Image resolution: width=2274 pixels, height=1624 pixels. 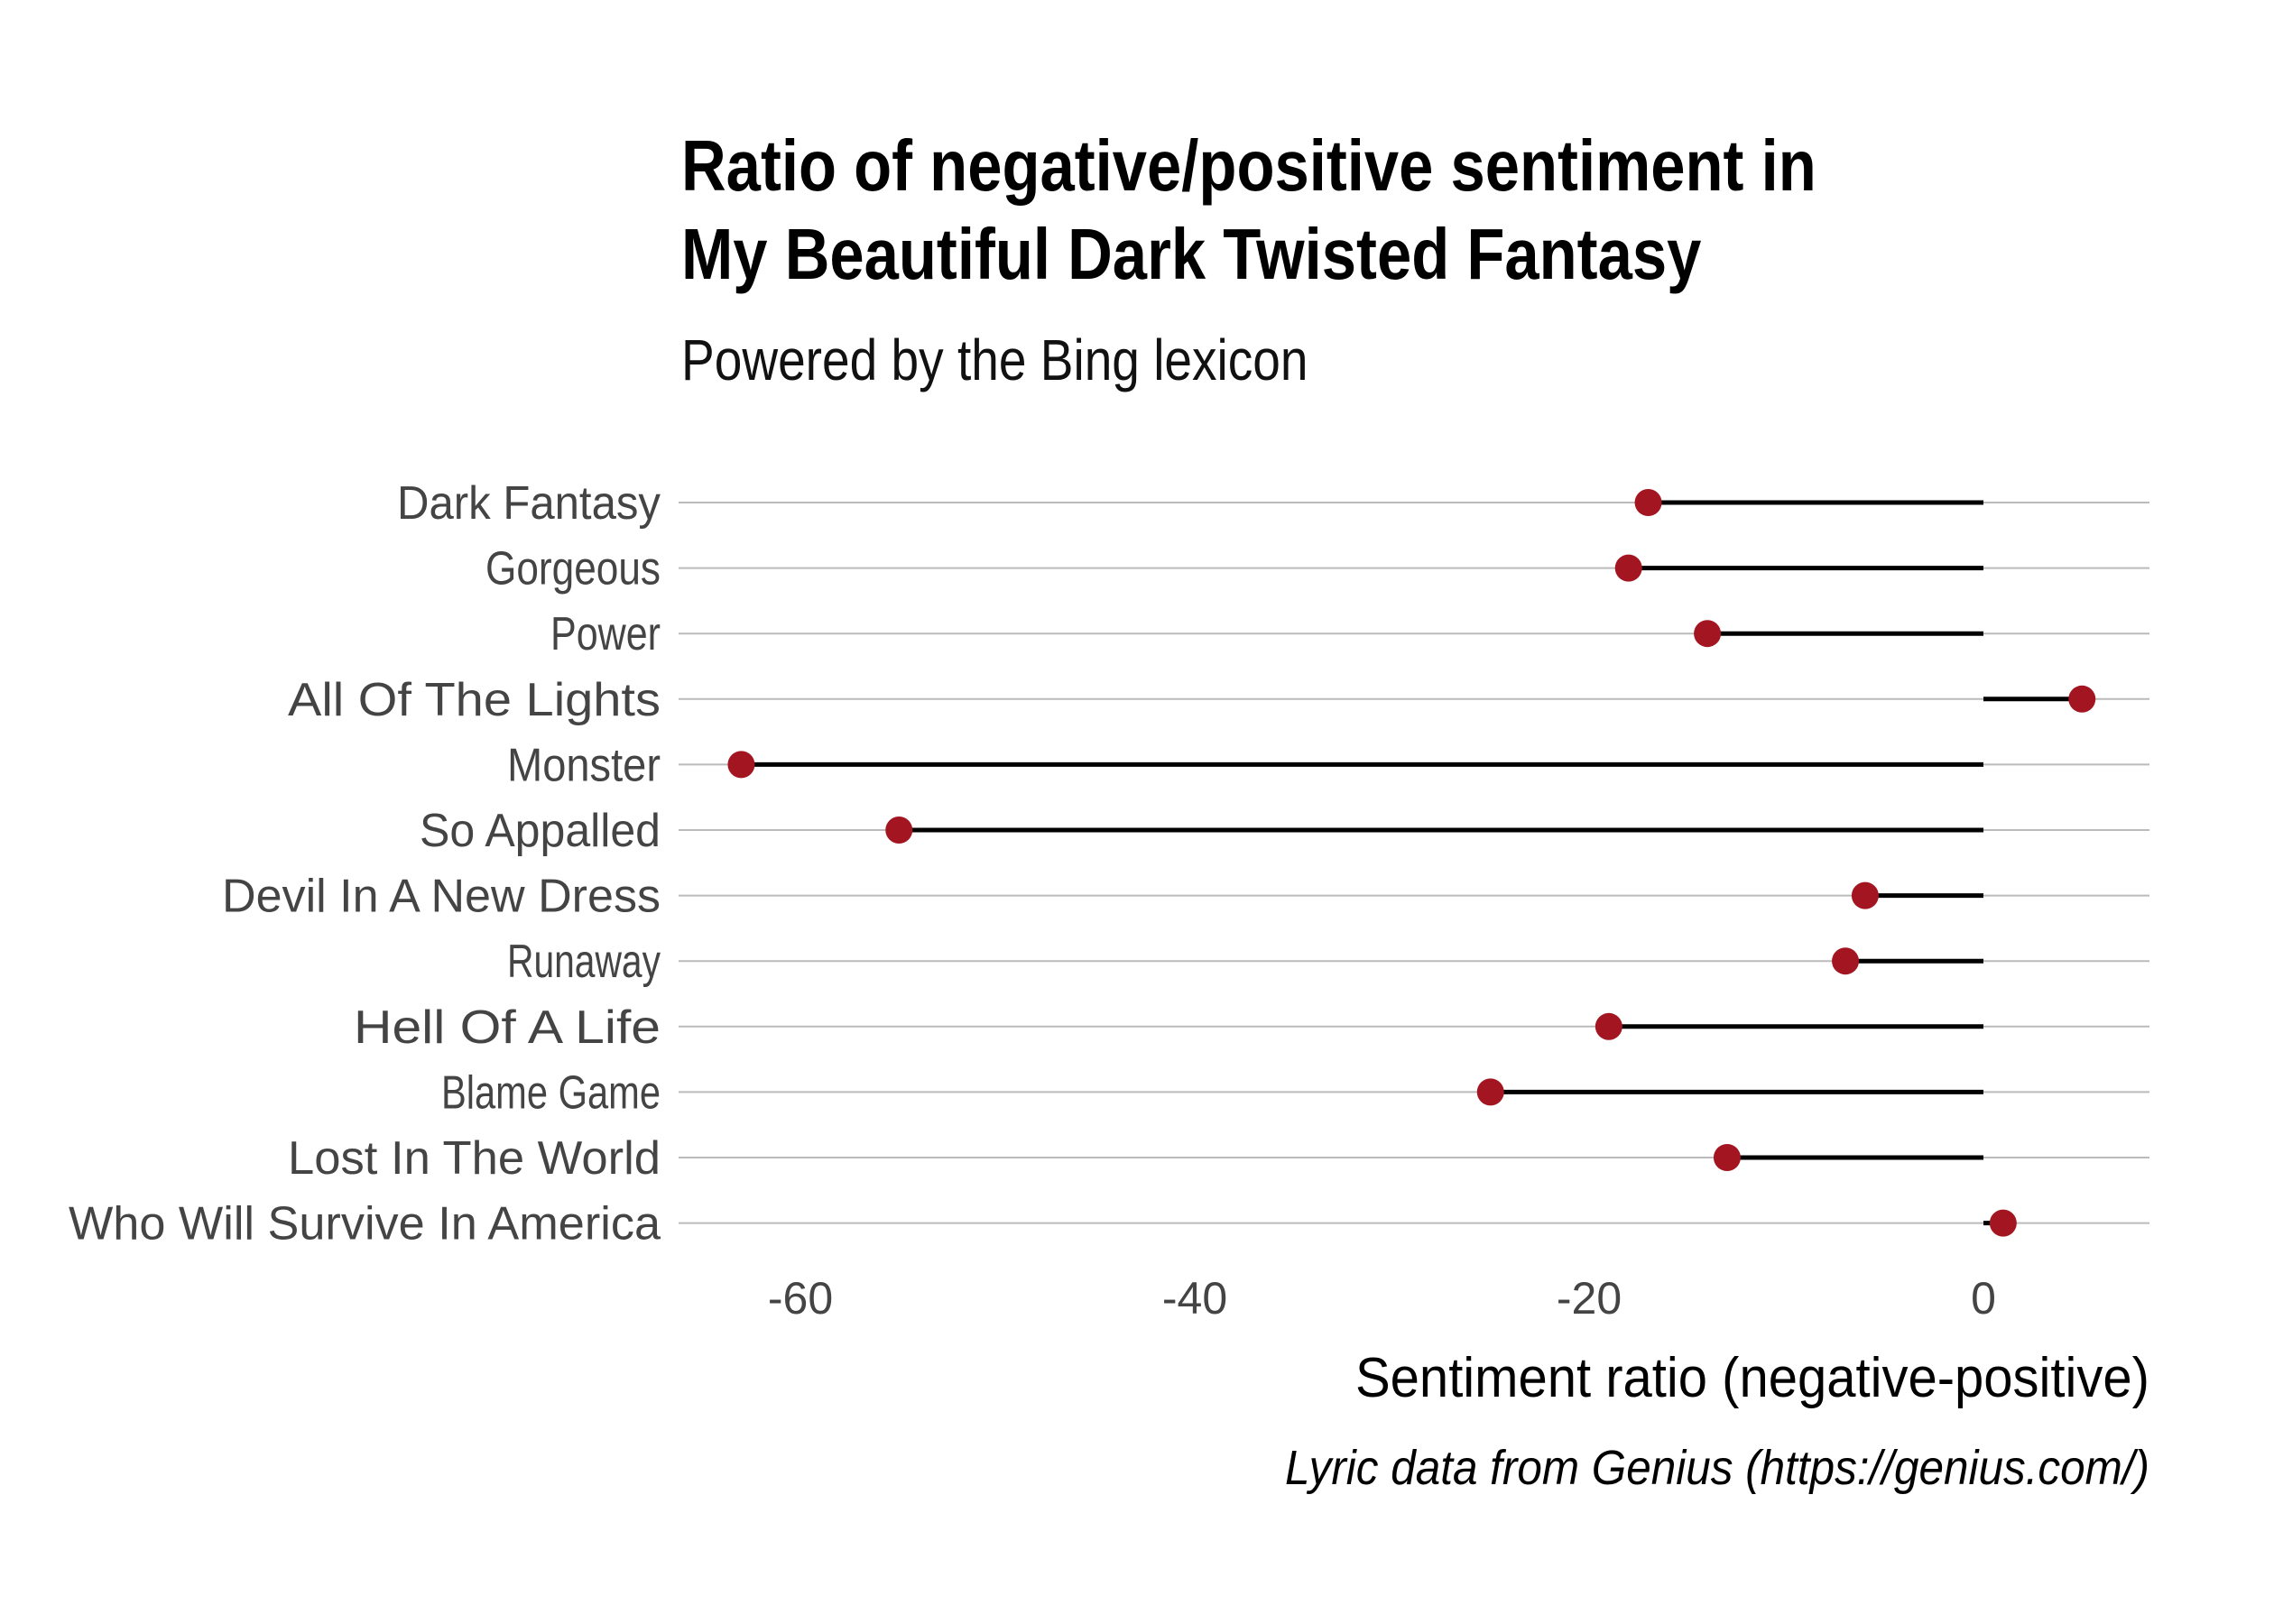 What do you see at coordinates (1192, 254) in the screenshot?
I see `chart-title-line2: My Beautiful Dark Twisted Fantasy` at bounding box center [1192, 254].